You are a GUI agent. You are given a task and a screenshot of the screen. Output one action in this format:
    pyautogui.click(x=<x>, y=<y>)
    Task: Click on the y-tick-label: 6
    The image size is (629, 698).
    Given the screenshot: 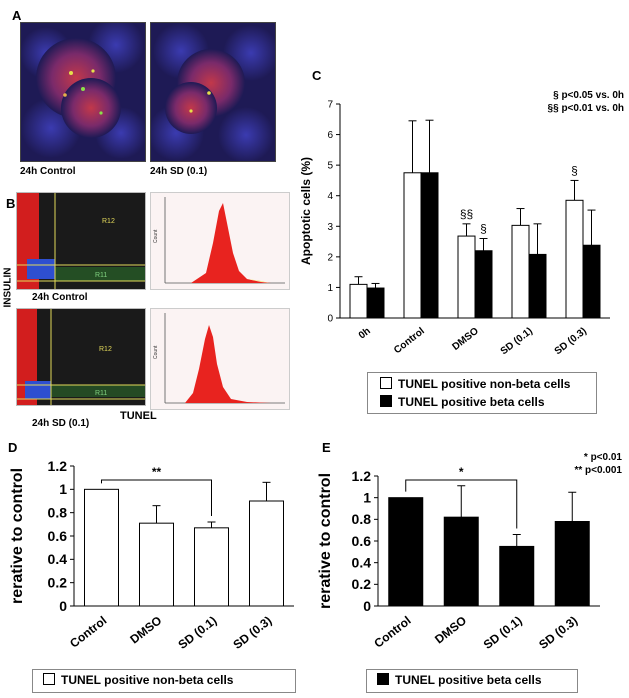 What is the action you would take?
    pyautogui.click(x=330, y=135)
    